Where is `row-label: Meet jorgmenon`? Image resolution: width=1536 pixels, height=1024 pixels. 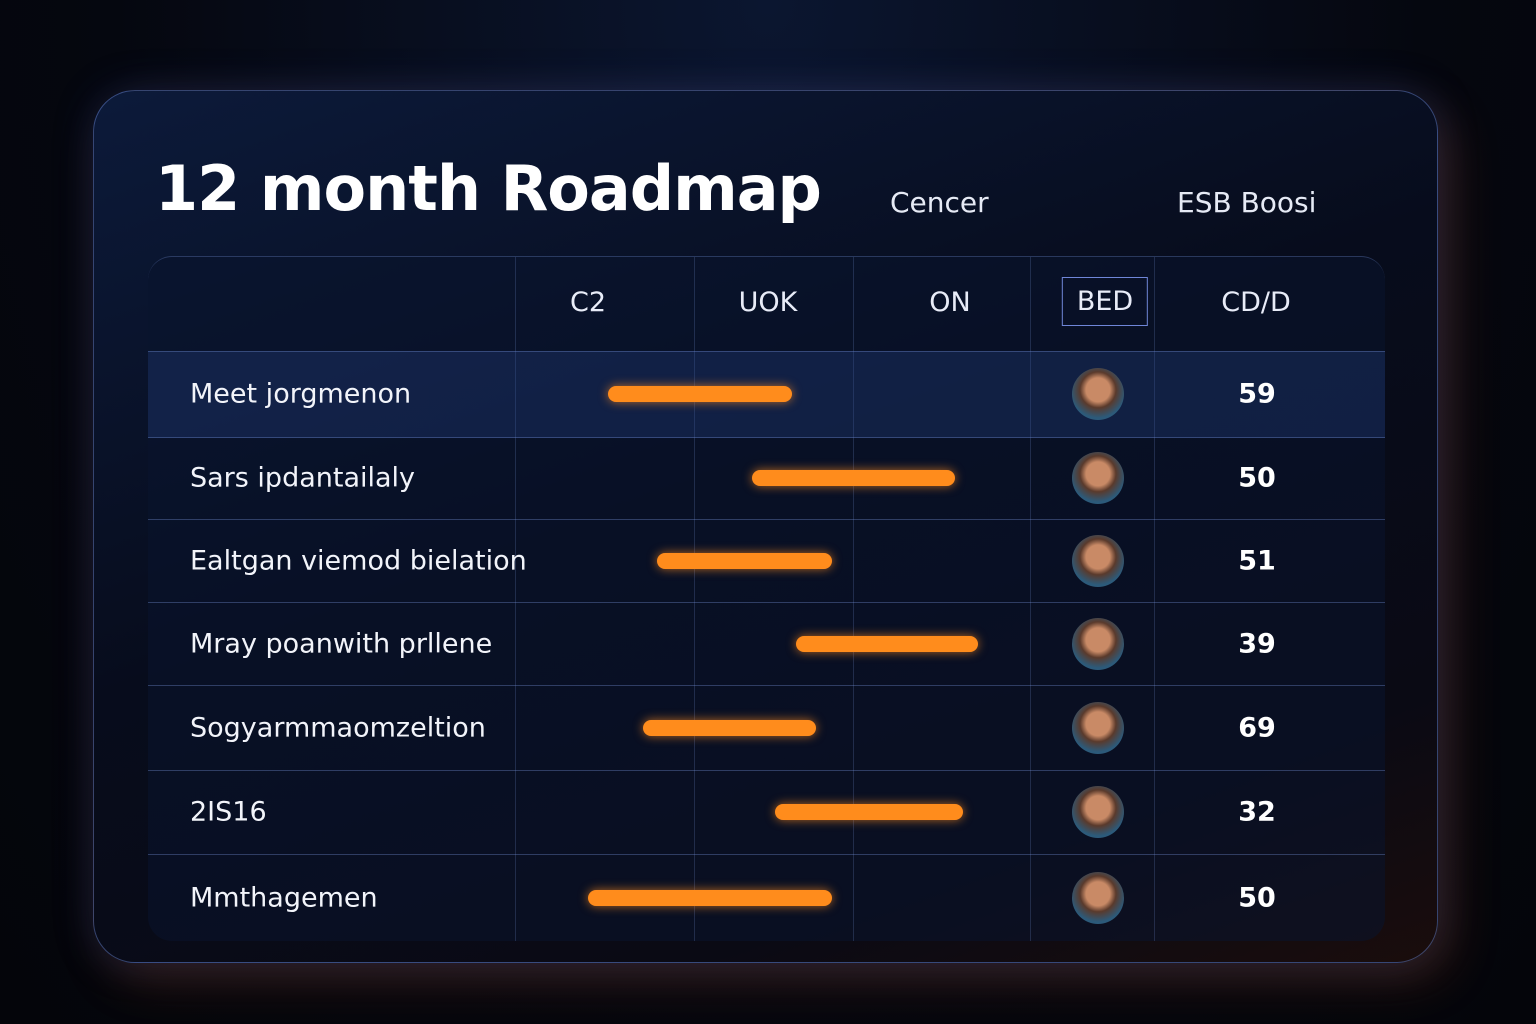 row-label: Meet jorgmenon is located at coordinates (301, 394).